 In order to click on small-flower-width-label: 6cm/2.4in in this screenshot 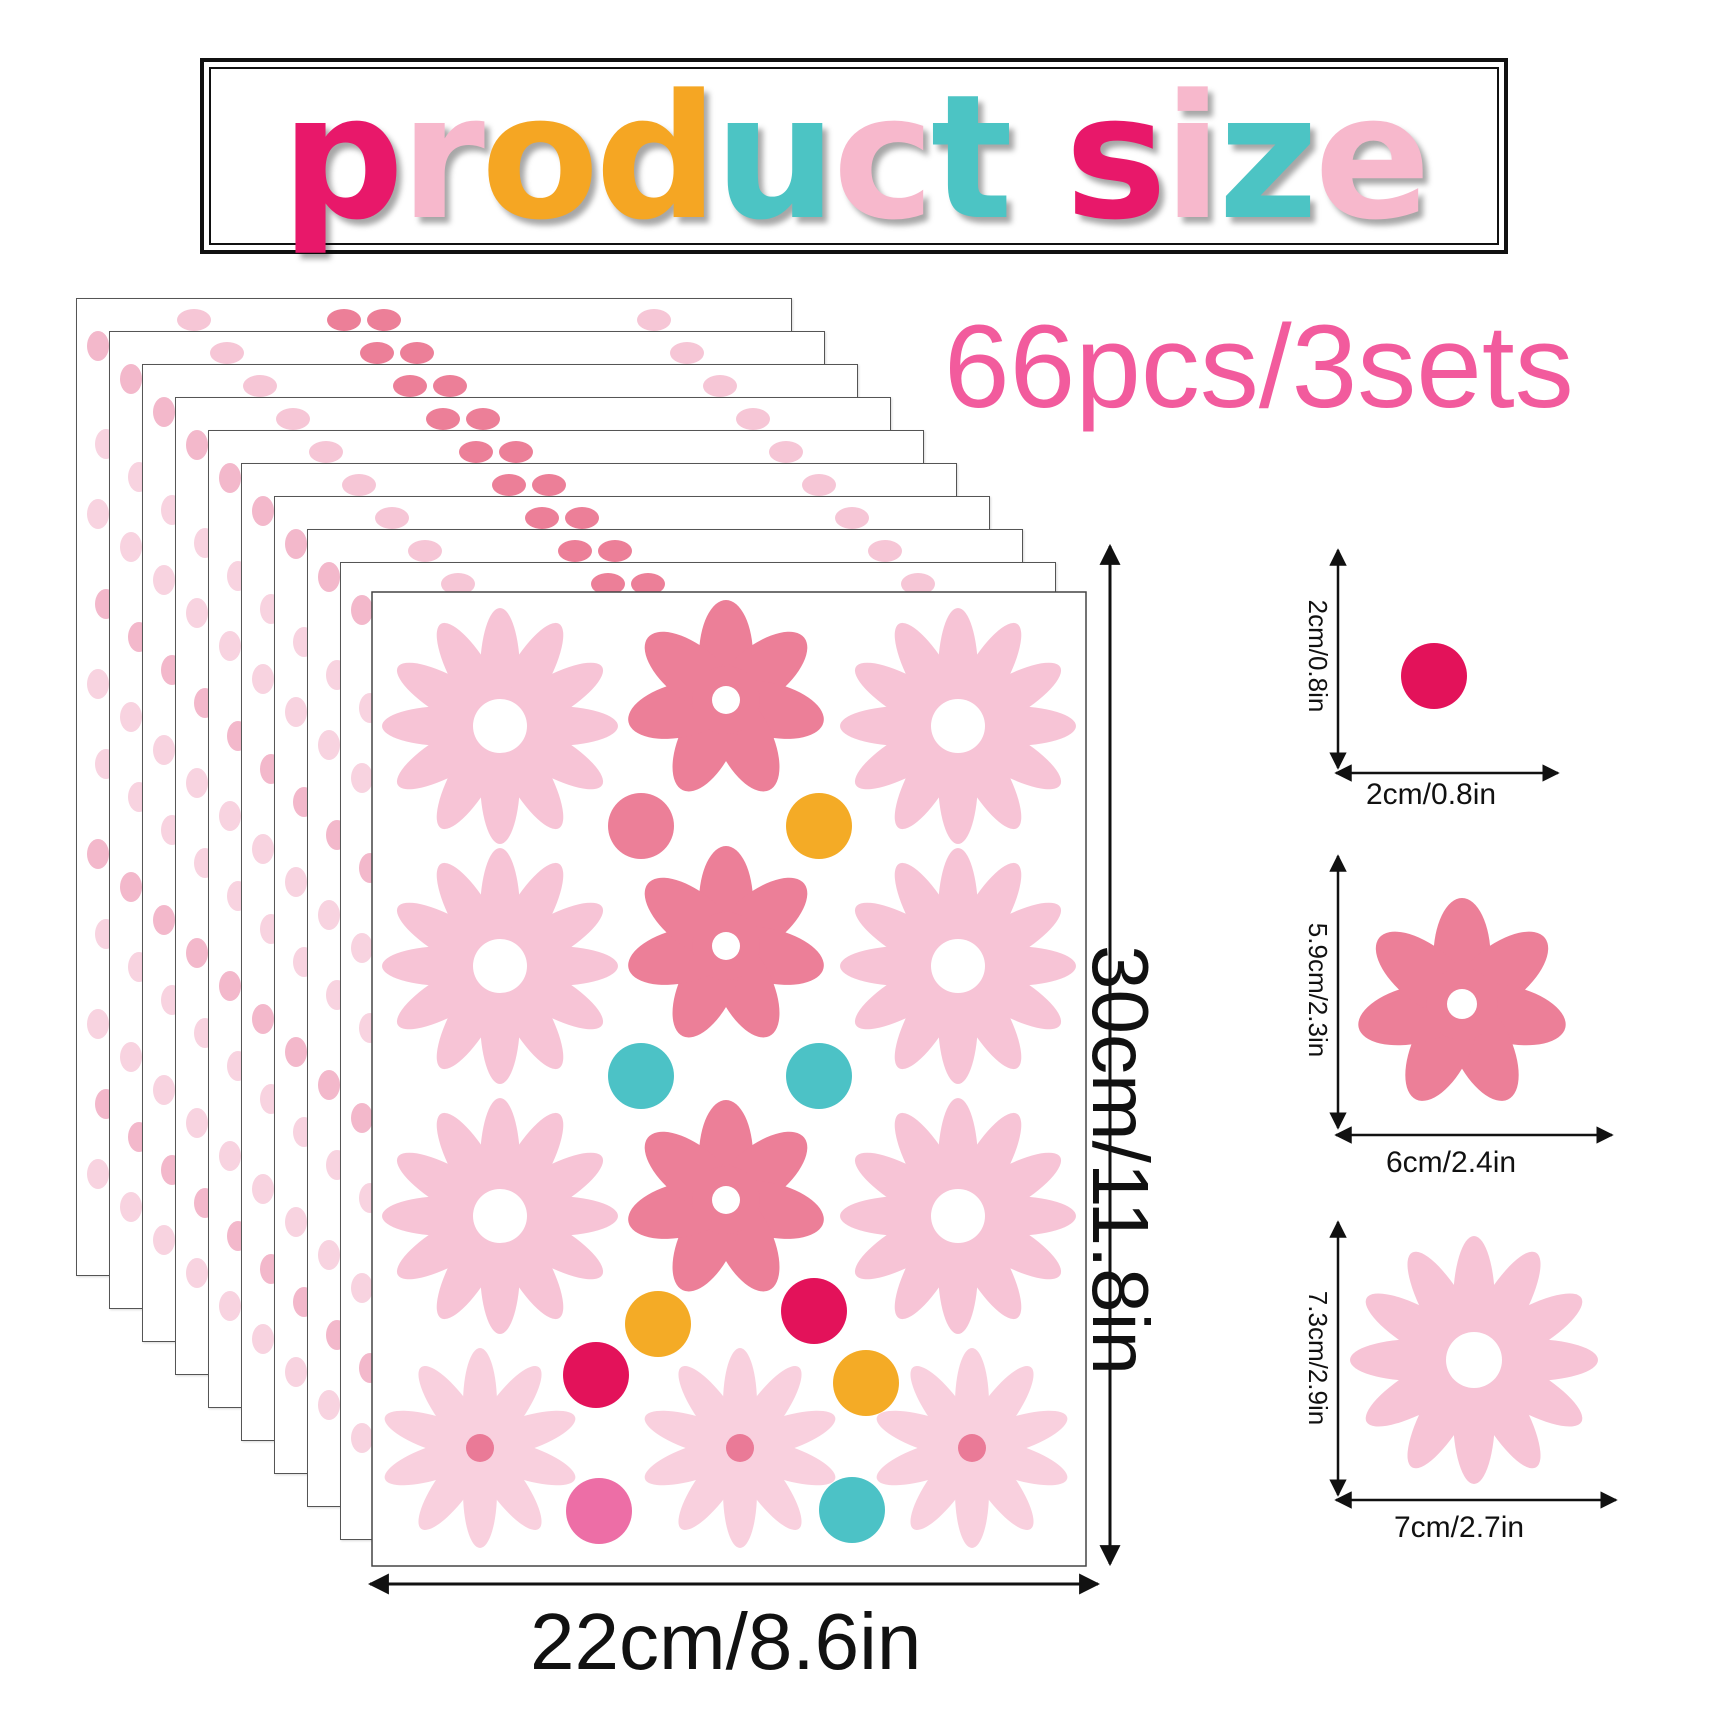, I will do `click(1451, 1162)`.